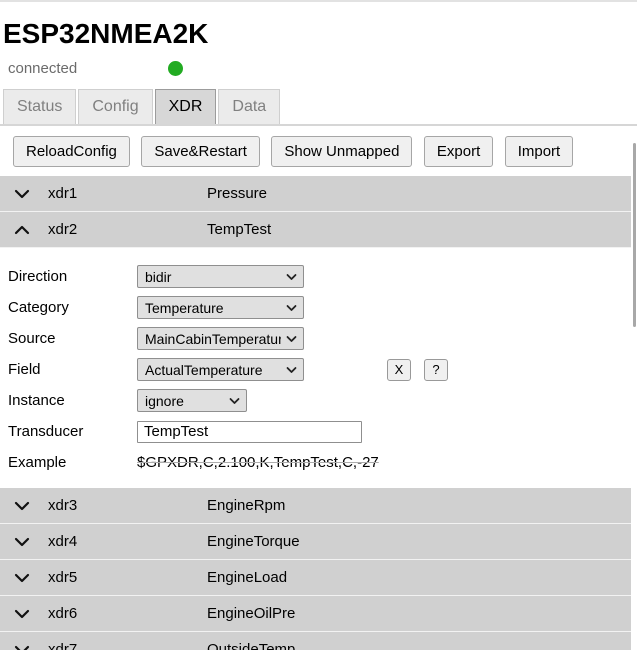 The image size is (637, 650). I want to click on xdr-row-value: EngineRpm, so click(246, 505).